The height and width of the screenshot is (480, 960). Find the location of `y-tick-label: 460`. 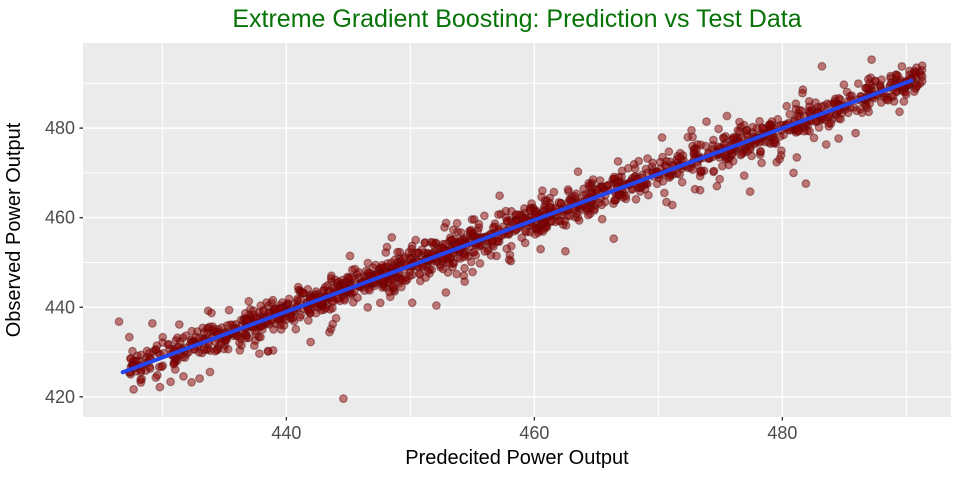

y-tick-label: 460 is located at coordinates (60, 218).